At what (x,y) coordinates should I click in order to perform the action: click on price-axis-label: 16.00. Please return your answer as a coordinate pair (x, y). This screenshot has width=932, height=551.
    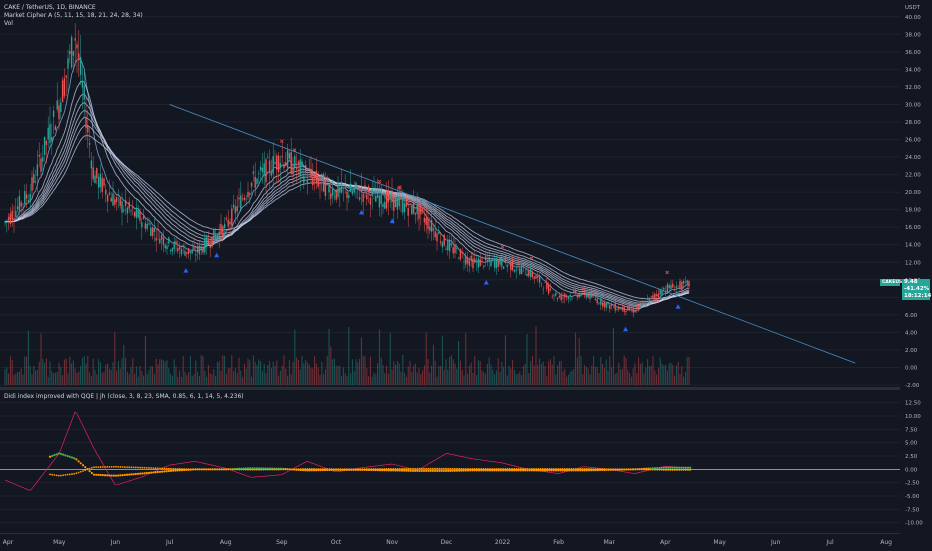
    Looking at the image, I should click on (913, 228).